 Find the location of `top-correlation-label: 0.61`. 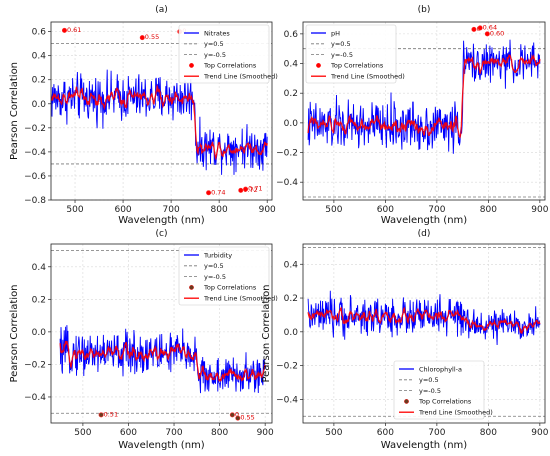

top-correlation-label: 0.61 is located at coordinates (74, 30).